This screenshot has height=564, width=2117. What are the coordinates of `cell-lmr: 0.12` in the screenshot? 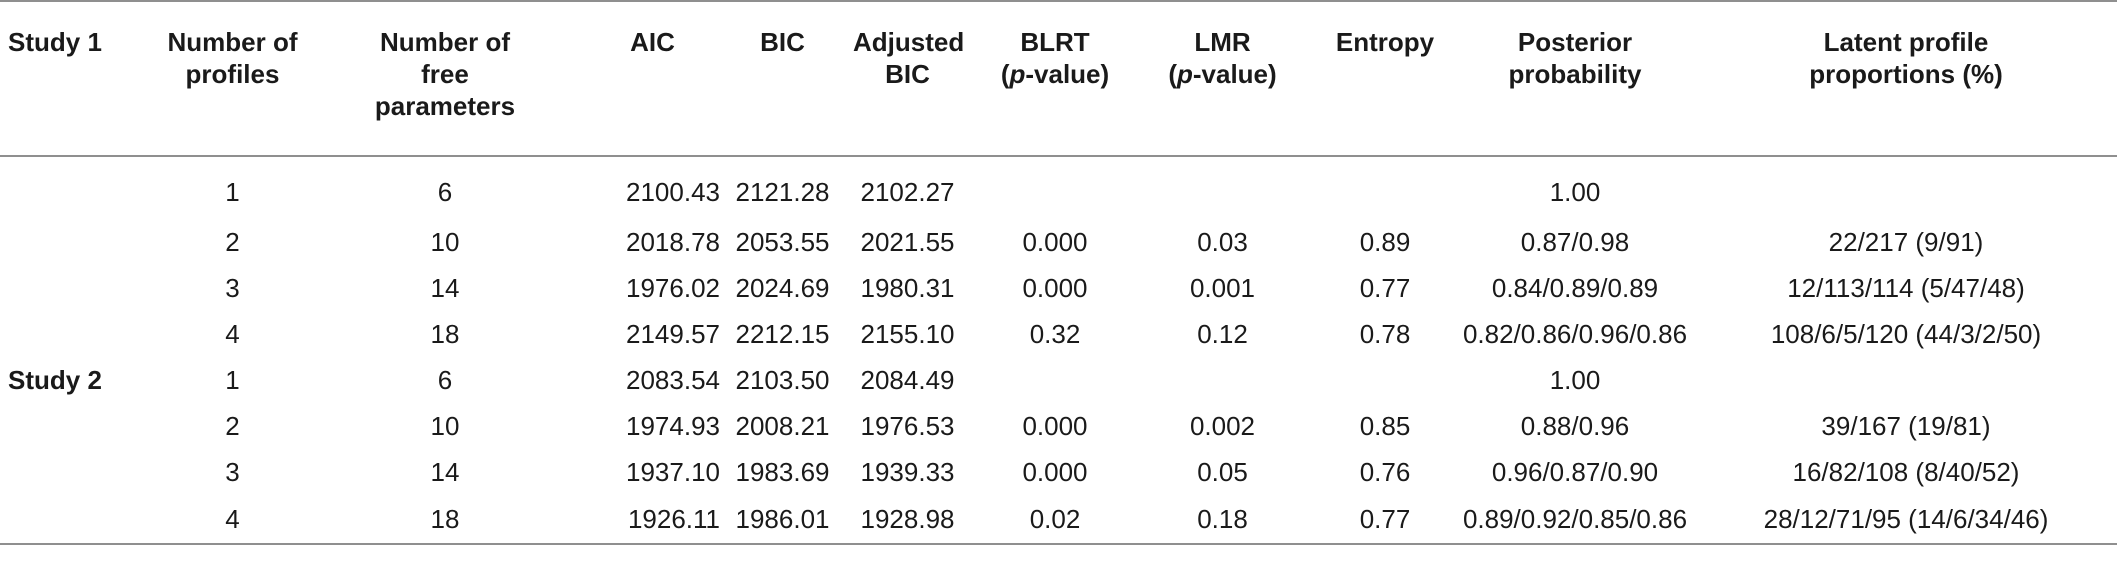 It's located at (1222, 334).